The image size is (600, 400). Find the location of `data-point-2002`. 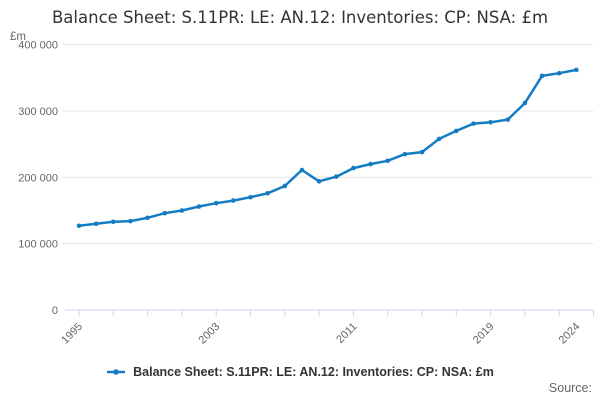

data-point-2002 is located at coordinates (199, 206).